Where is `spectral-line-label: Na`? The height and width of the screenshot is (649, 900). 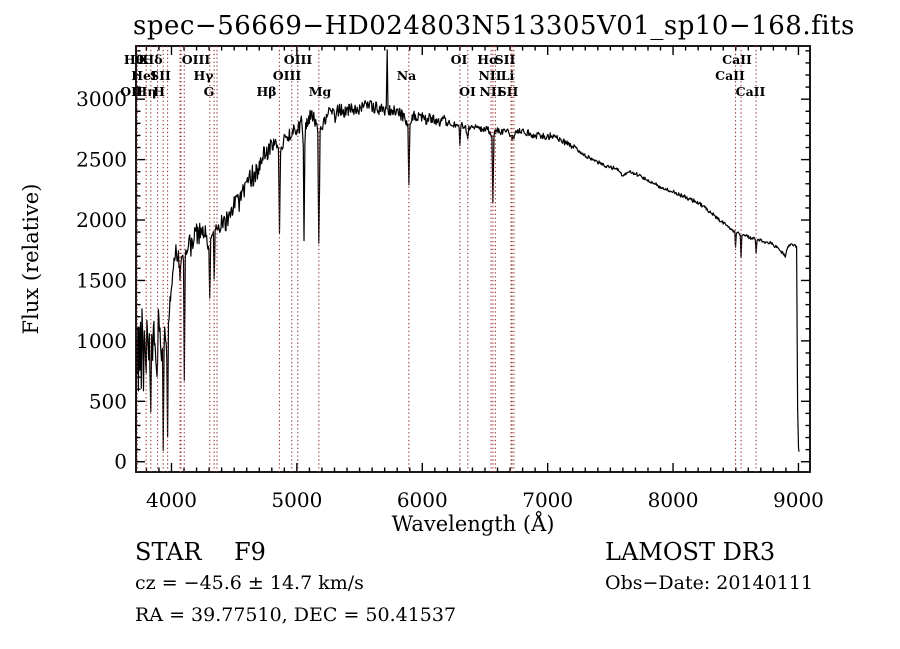
spectral-line-label: Na is located at coordinates (407, 75).